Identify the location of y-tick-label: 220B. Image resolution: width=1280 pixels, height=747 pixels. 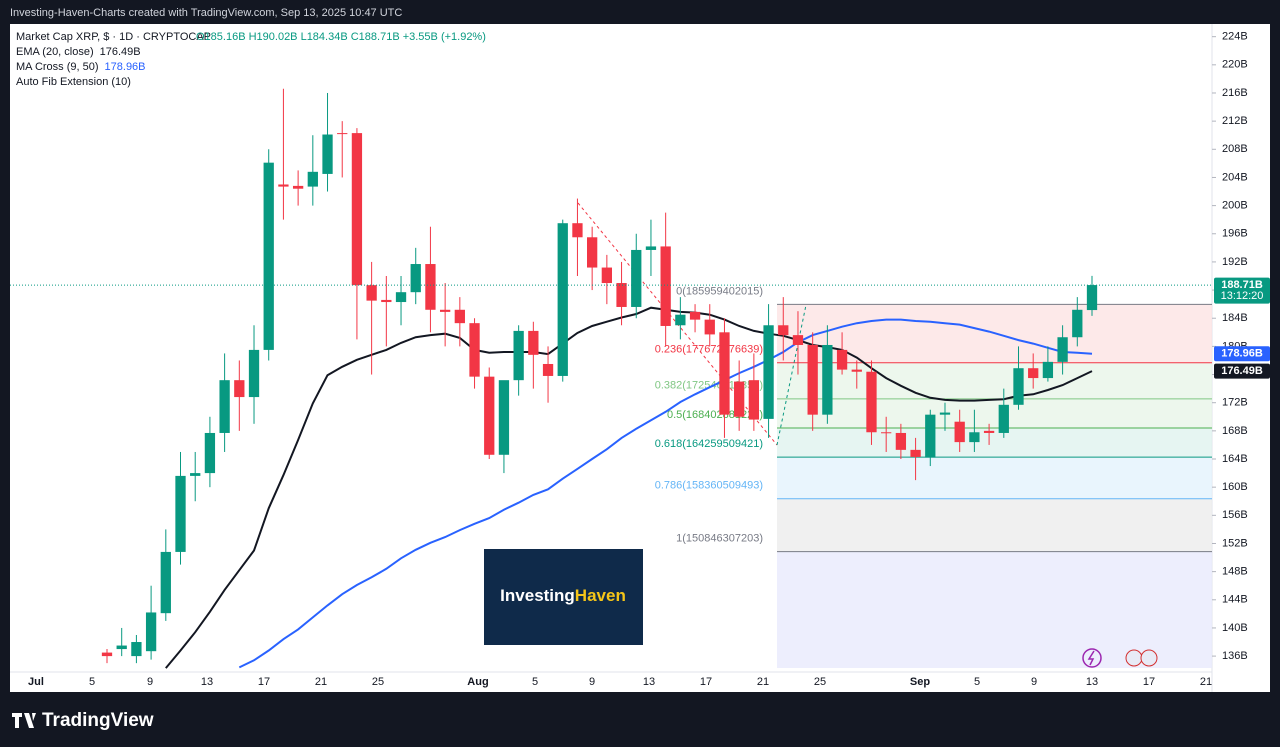
(1235, 65).